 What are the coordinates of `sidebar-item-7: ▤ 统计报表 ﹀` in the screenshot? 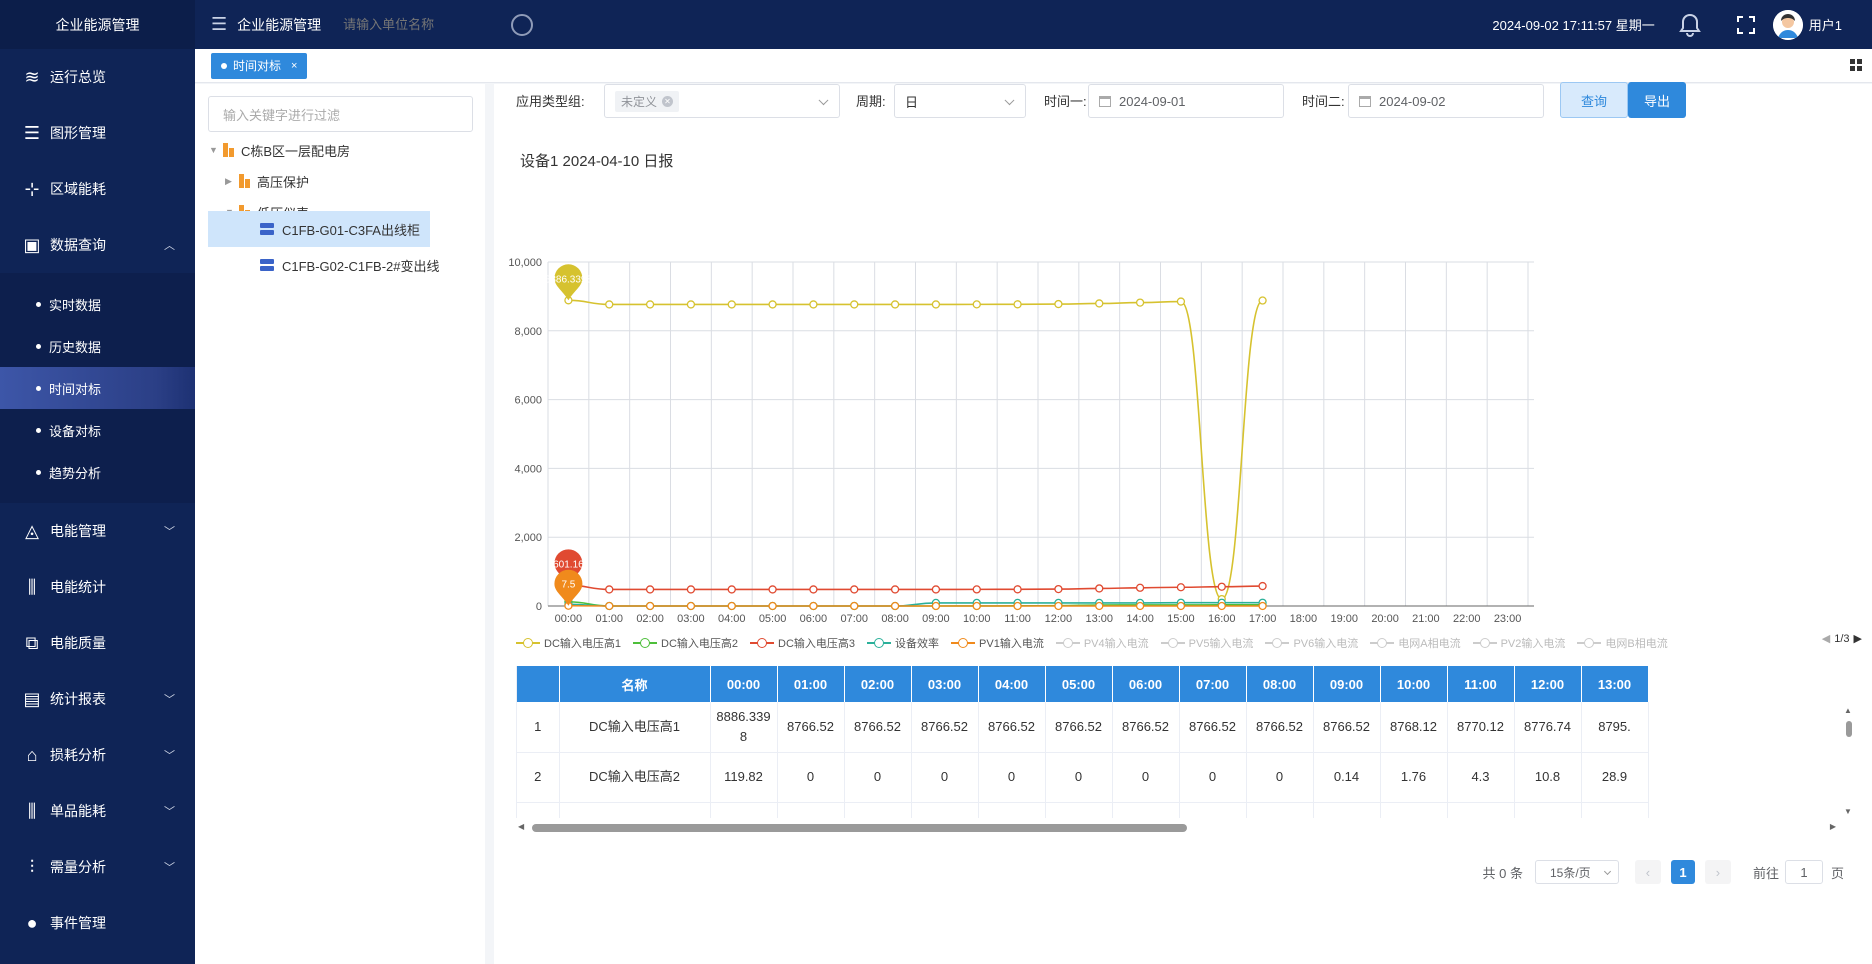 It's located at (97, 699).